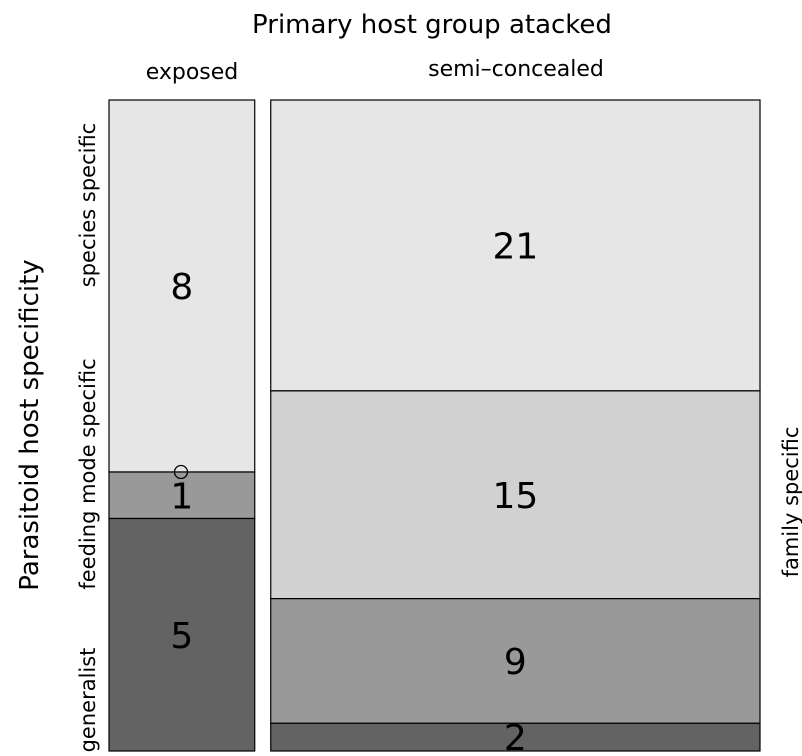 The image size is (802, 756). Describe the element at coordinates (88, 700) in the screenshot. I see `row-label-generalist: generalist` at that location.